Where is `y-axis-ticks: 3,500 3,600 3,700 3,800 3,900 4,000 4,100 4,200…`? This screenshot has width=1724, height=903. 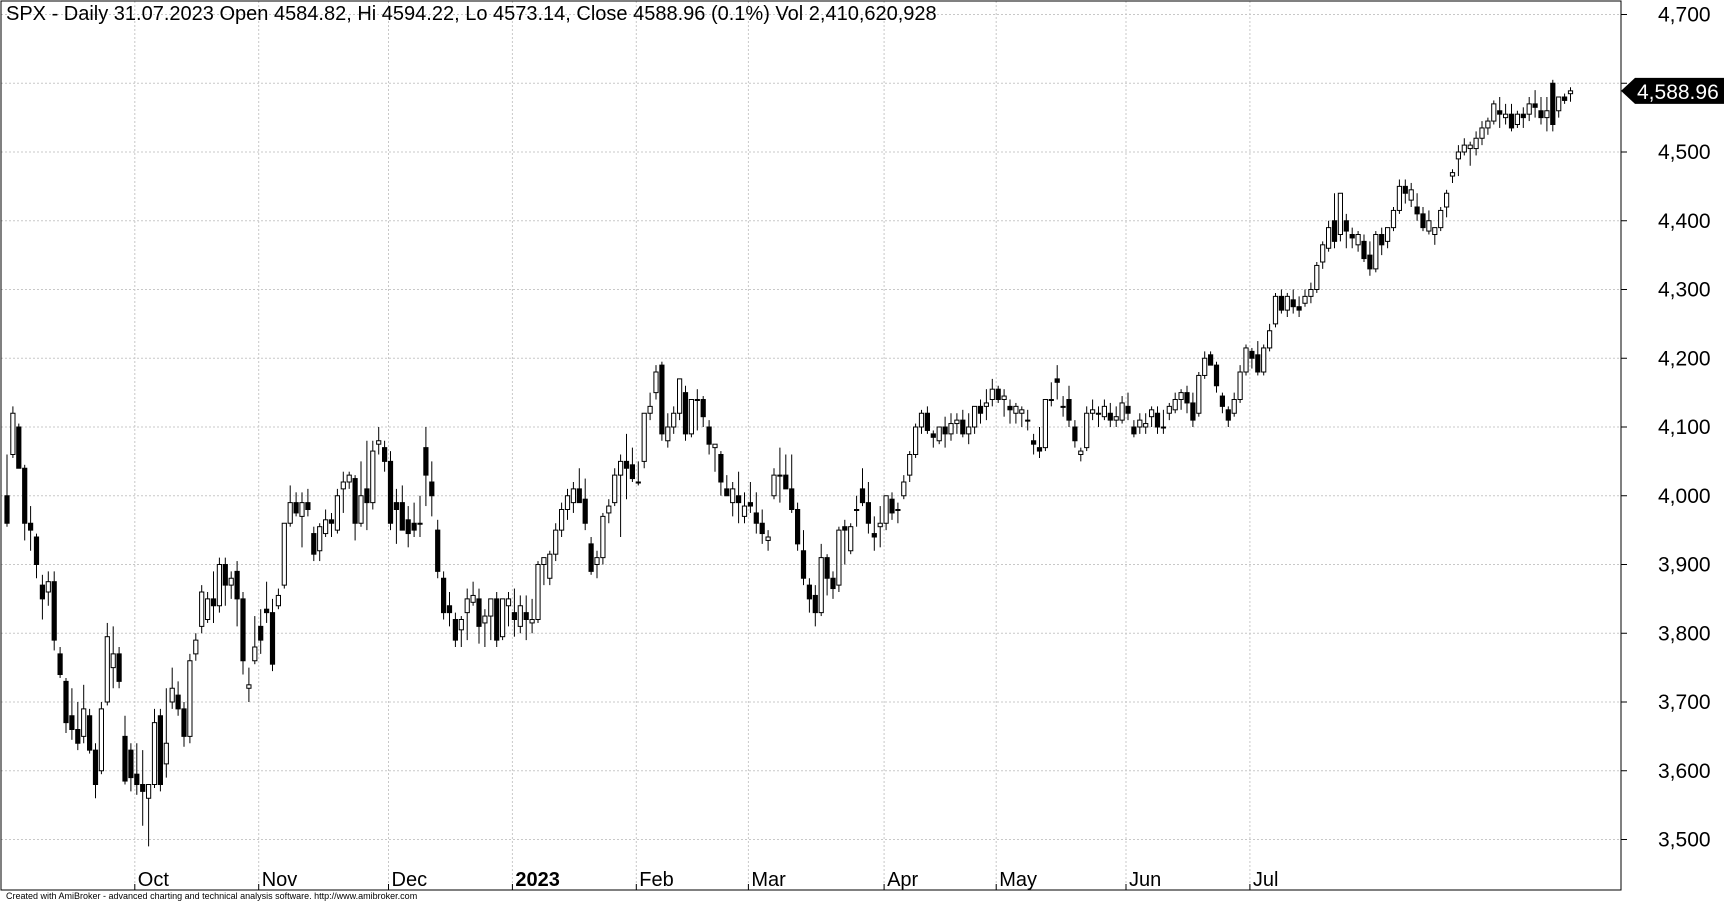 y-axis-ticks: 3,500 3,600 3,700 3,800 3,900 4,000 4,100 4,200… is located at coordinates (1666, 428).